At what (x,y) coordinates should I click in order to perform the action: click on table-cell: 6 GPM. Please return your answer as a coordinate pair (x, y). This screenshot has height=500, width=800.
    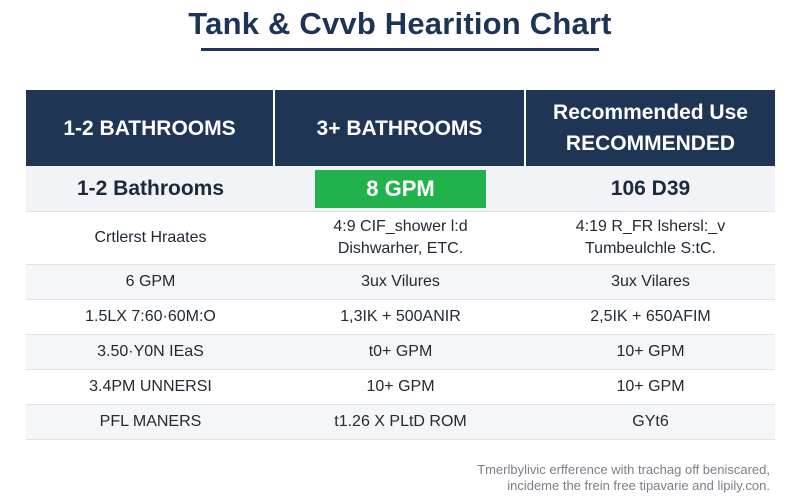
    Looking at the image, I should click on (150, 281).